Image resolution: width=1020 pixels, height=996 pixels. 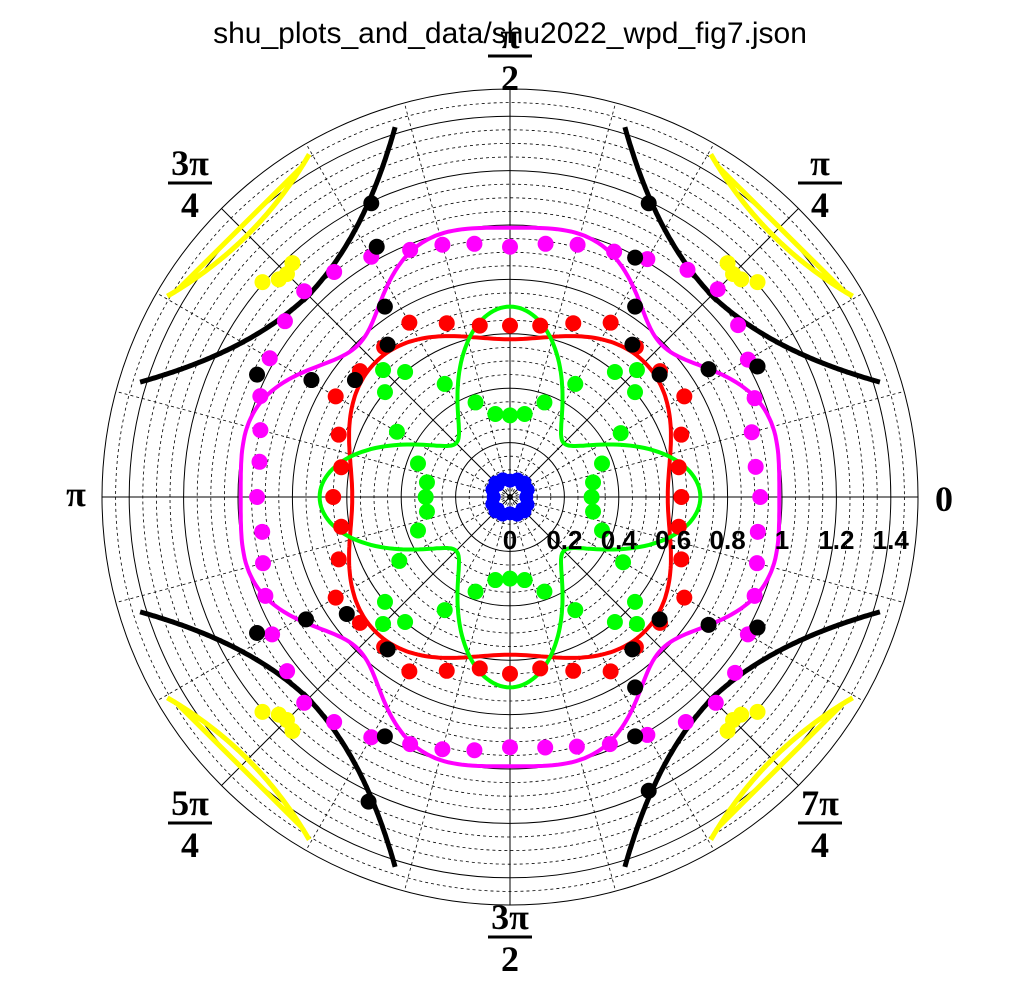 What do you see at coordinates (190, 184) in the screenshot?
I see `angle-label: 3π4` at bounding box center [190, 184].